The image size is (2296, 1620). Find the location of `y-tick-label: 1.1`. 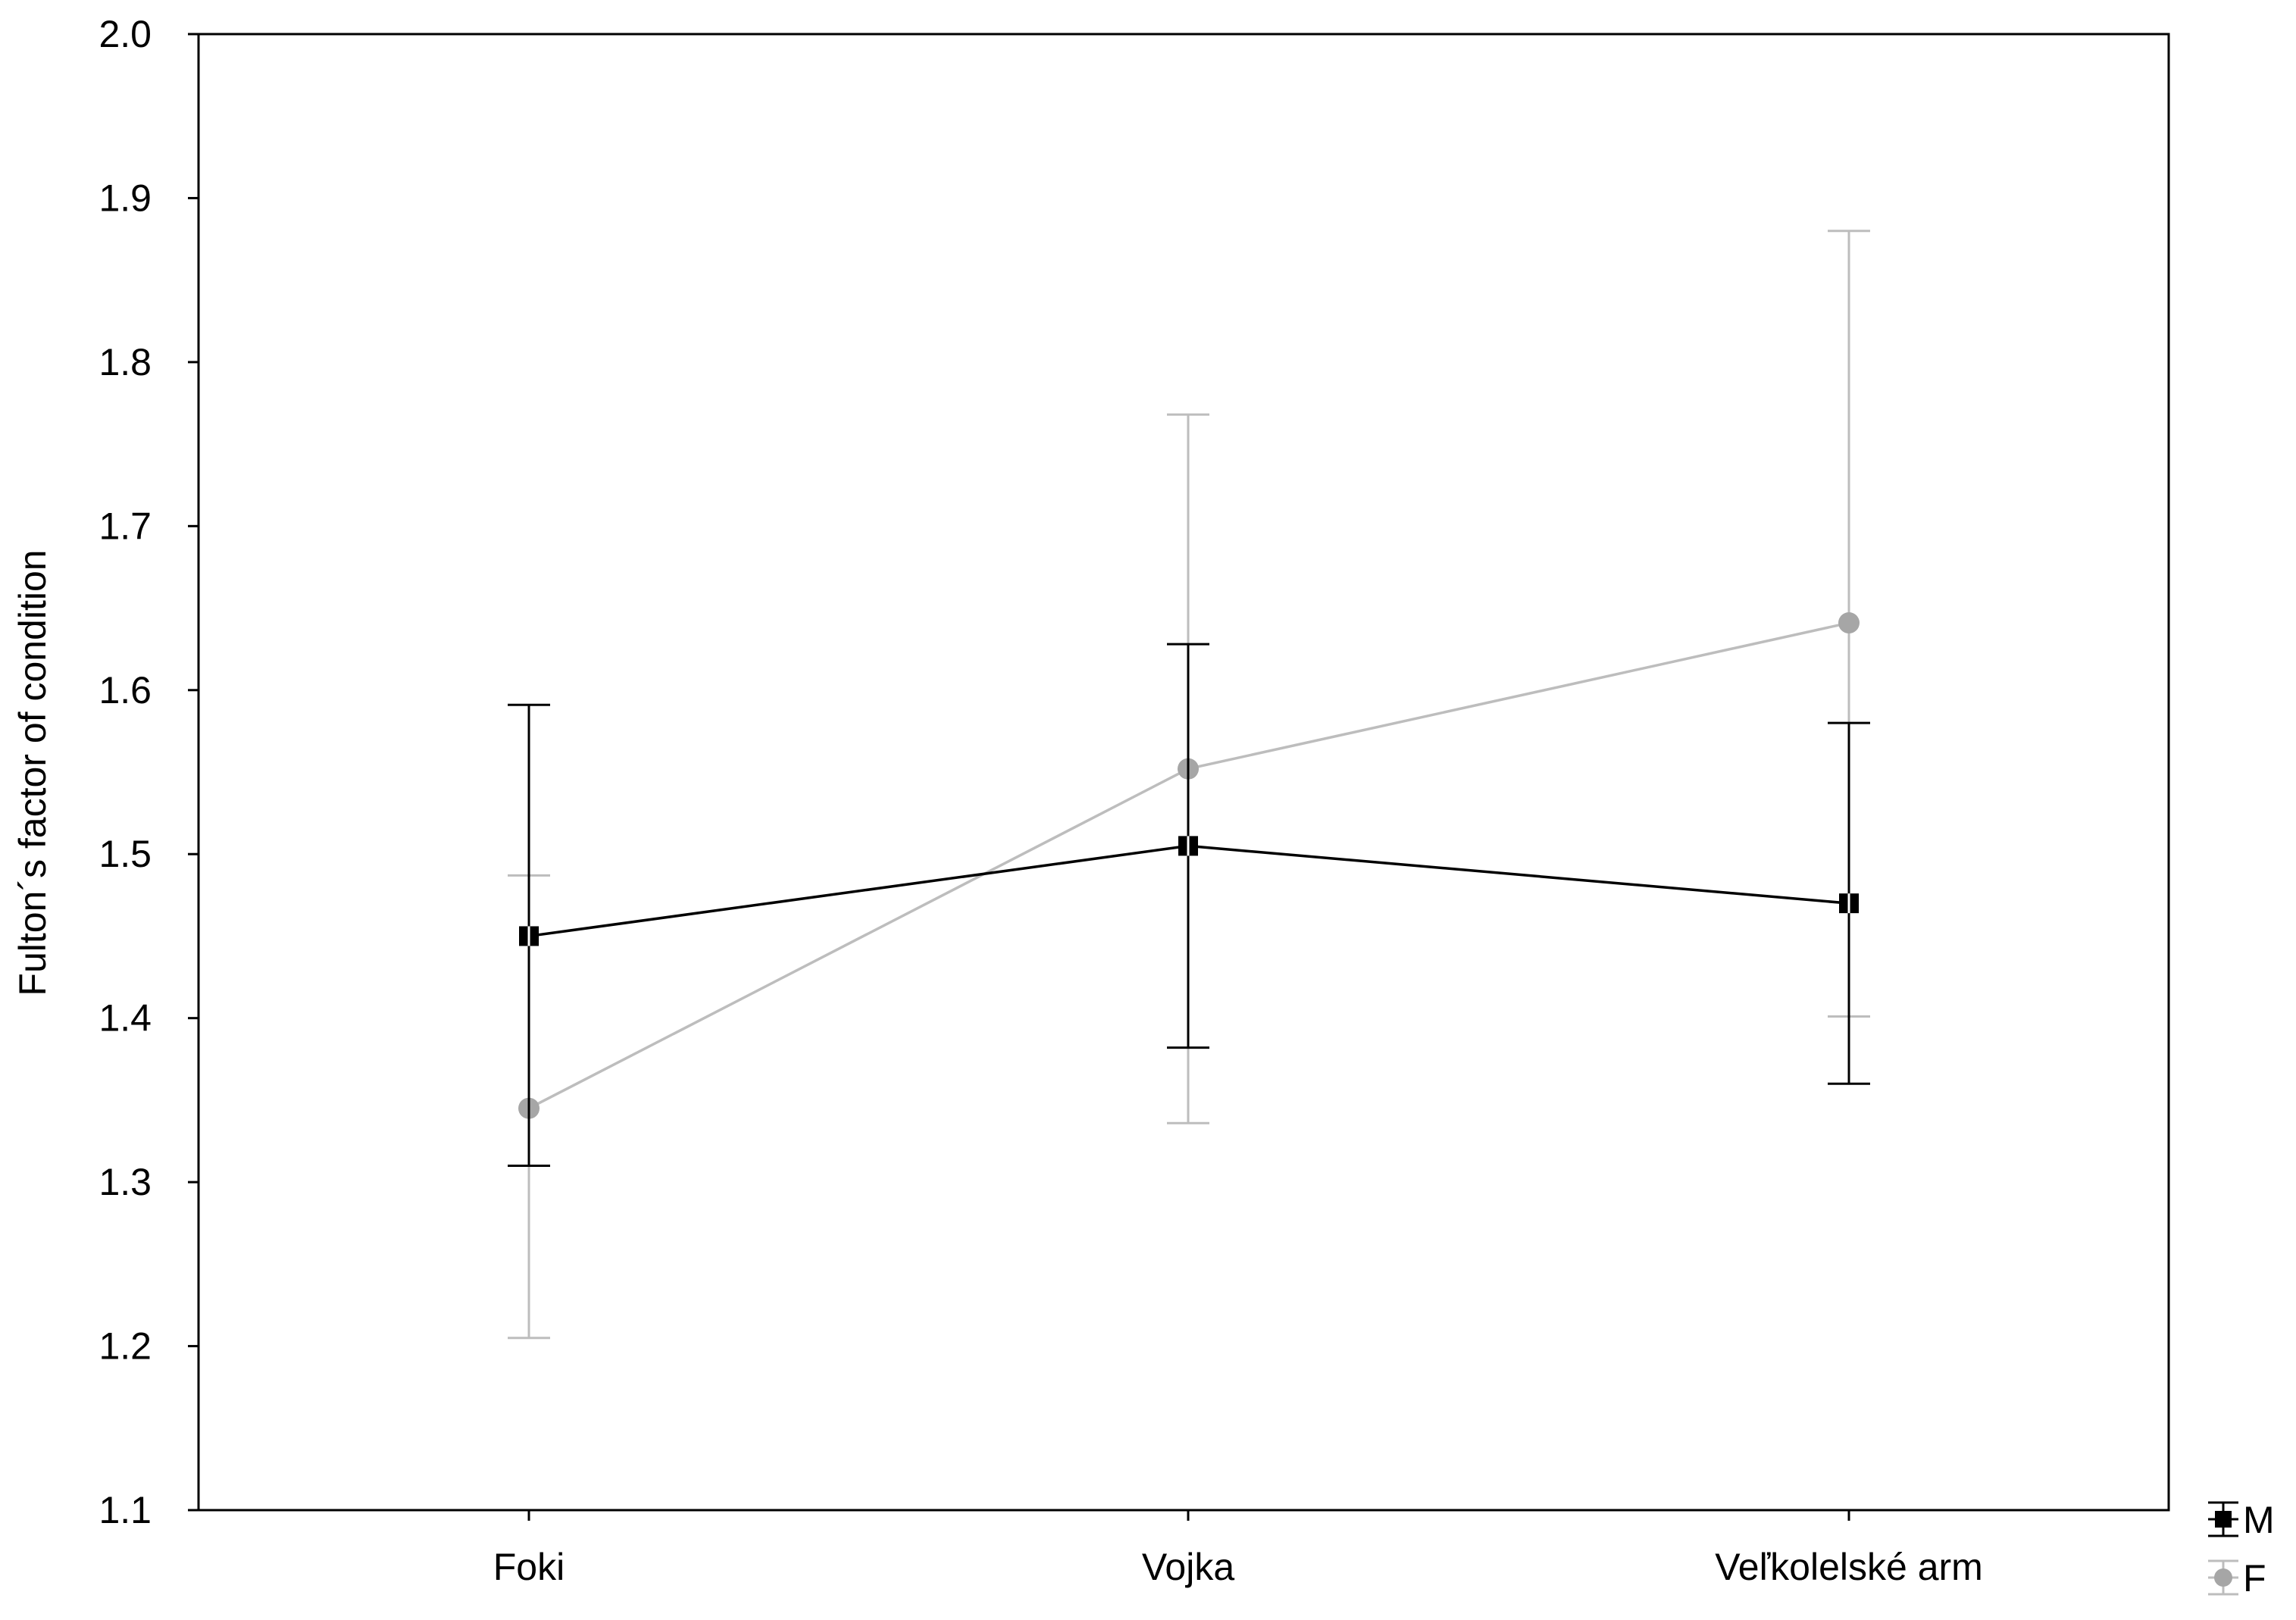

y-tick-label: 1.1 is located at coordinates (126, 1510).